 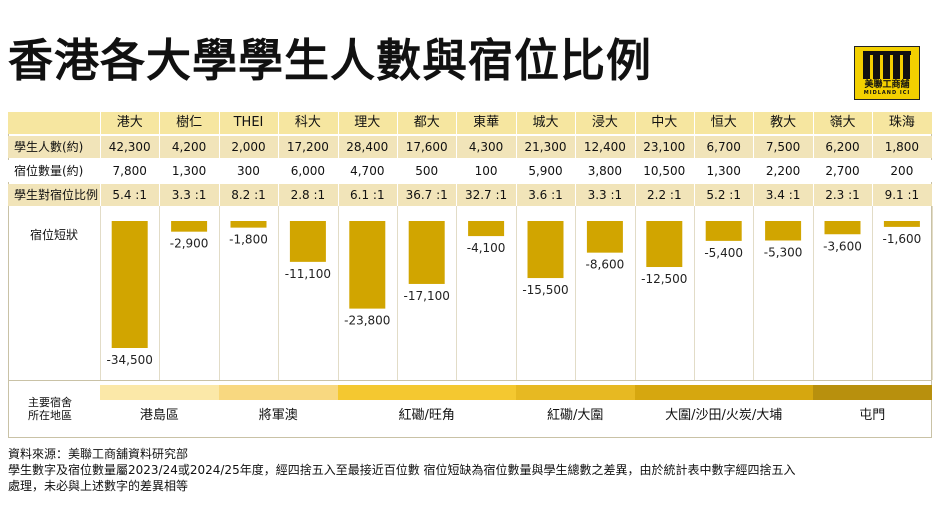 What do you see at coordinates (902, 195) in the screenshot?
I see `table-cell: 9.1 :1` at bounding box center [902, 195].